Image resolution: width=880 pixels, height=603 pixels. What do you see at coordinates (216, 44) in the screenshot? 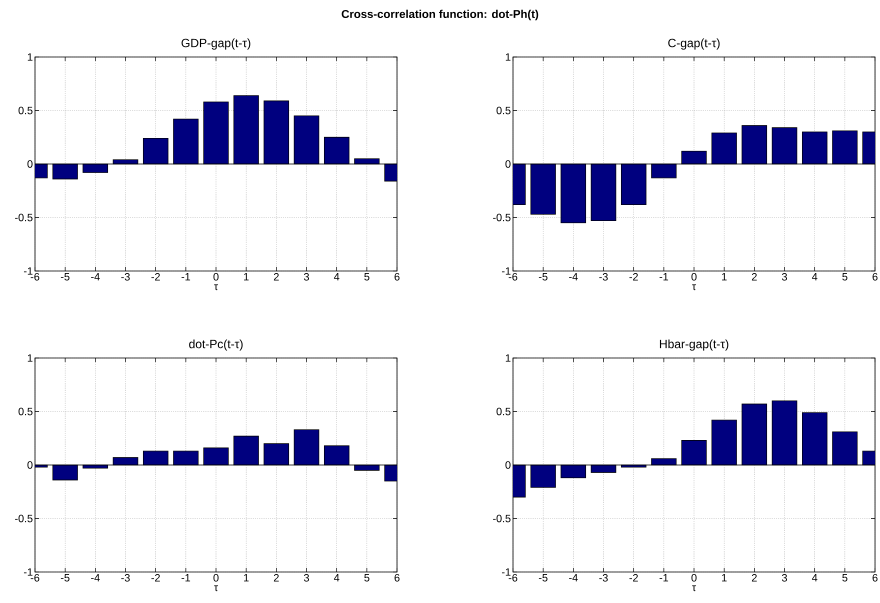
I see `chart-title: GDP-gap(t-τ)` at bounding box center [216, 44].